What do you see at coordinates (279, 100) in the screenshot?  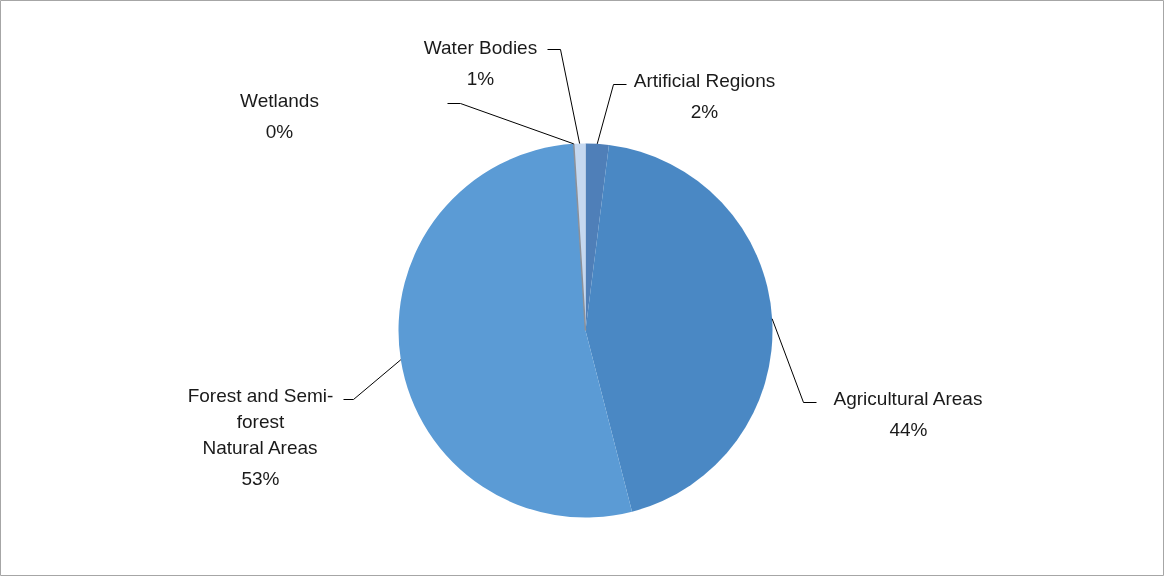 I see `category-label: Wetlands` at bounding box center [279, 100].